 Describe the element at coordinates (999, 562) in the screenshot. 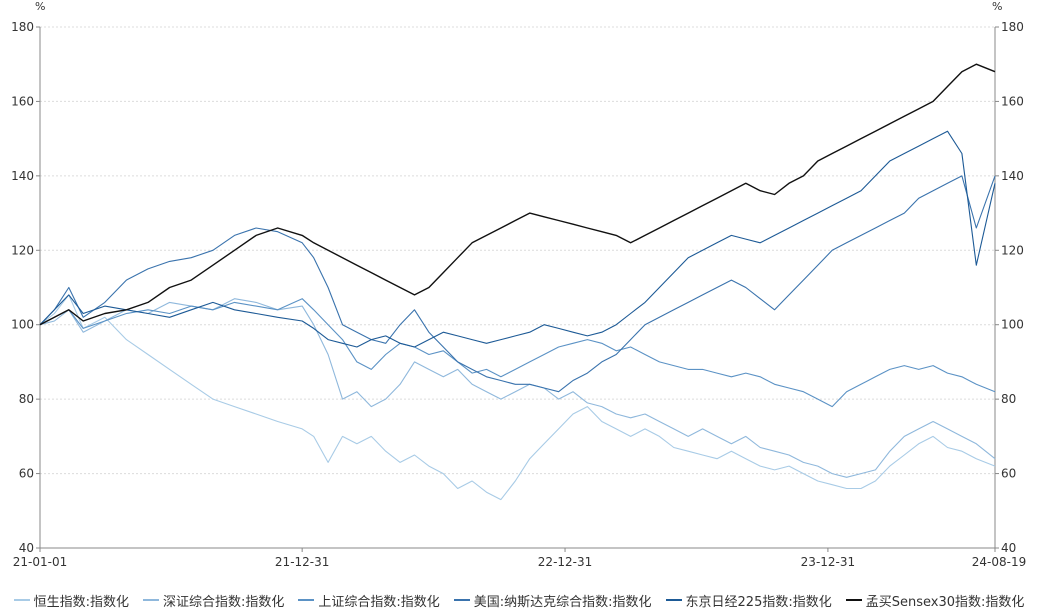

I see `x-tick-label: 24-08-19` at that location.